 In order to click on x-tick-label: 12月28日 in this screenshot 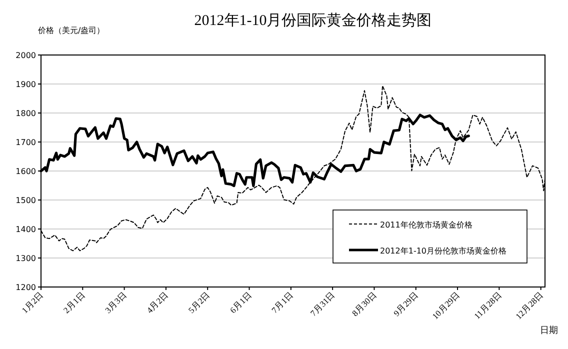, I will do `click(529, 305)`.